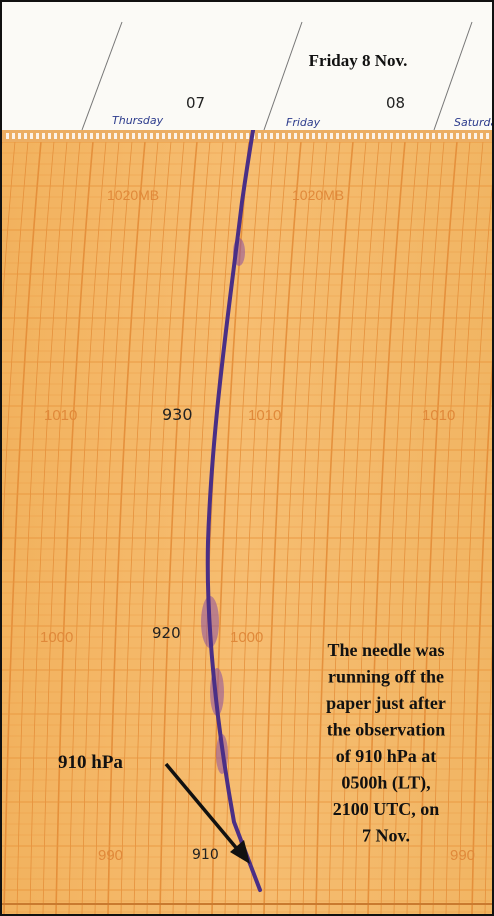 This screenshot has height=916, width=494. Describe the element at coordinates (386, 730) in the screenshot. I see `caption-line: the observation` at that location.